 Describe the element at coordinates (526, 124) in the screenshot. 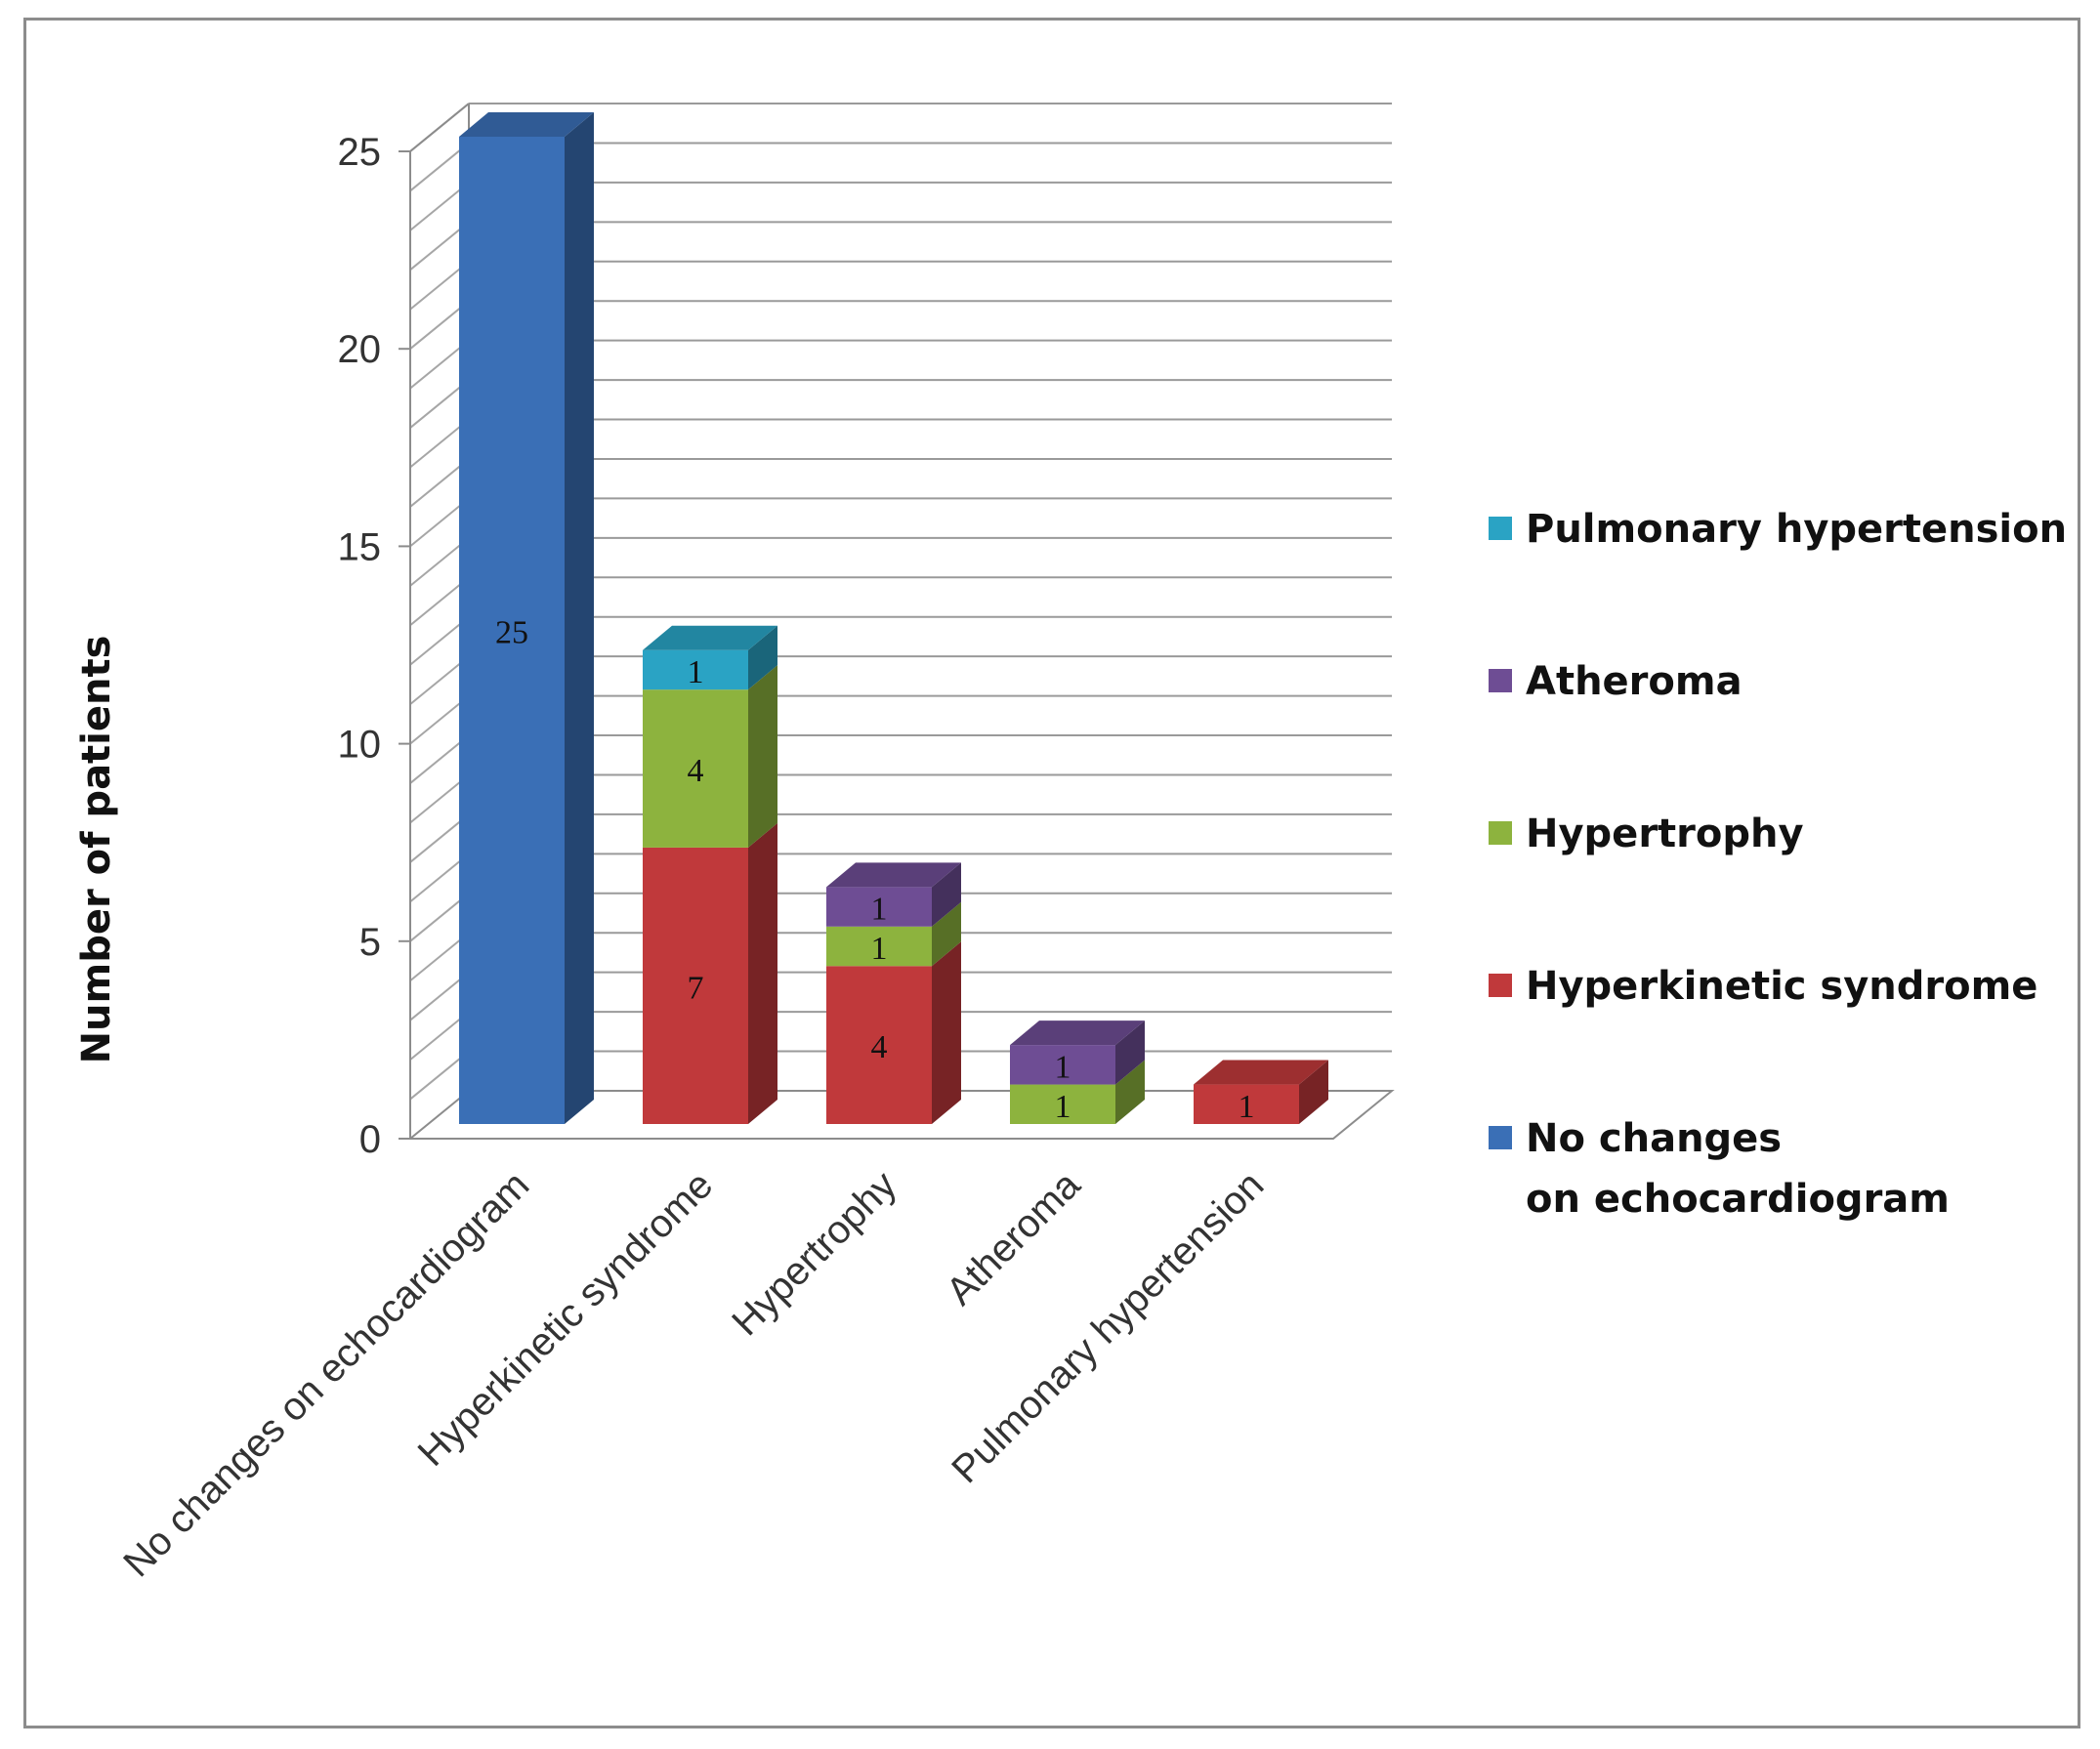

I see `bar-no-changes-on-echocardiogram-no-changes-on-echocardiogram-top` at that location.